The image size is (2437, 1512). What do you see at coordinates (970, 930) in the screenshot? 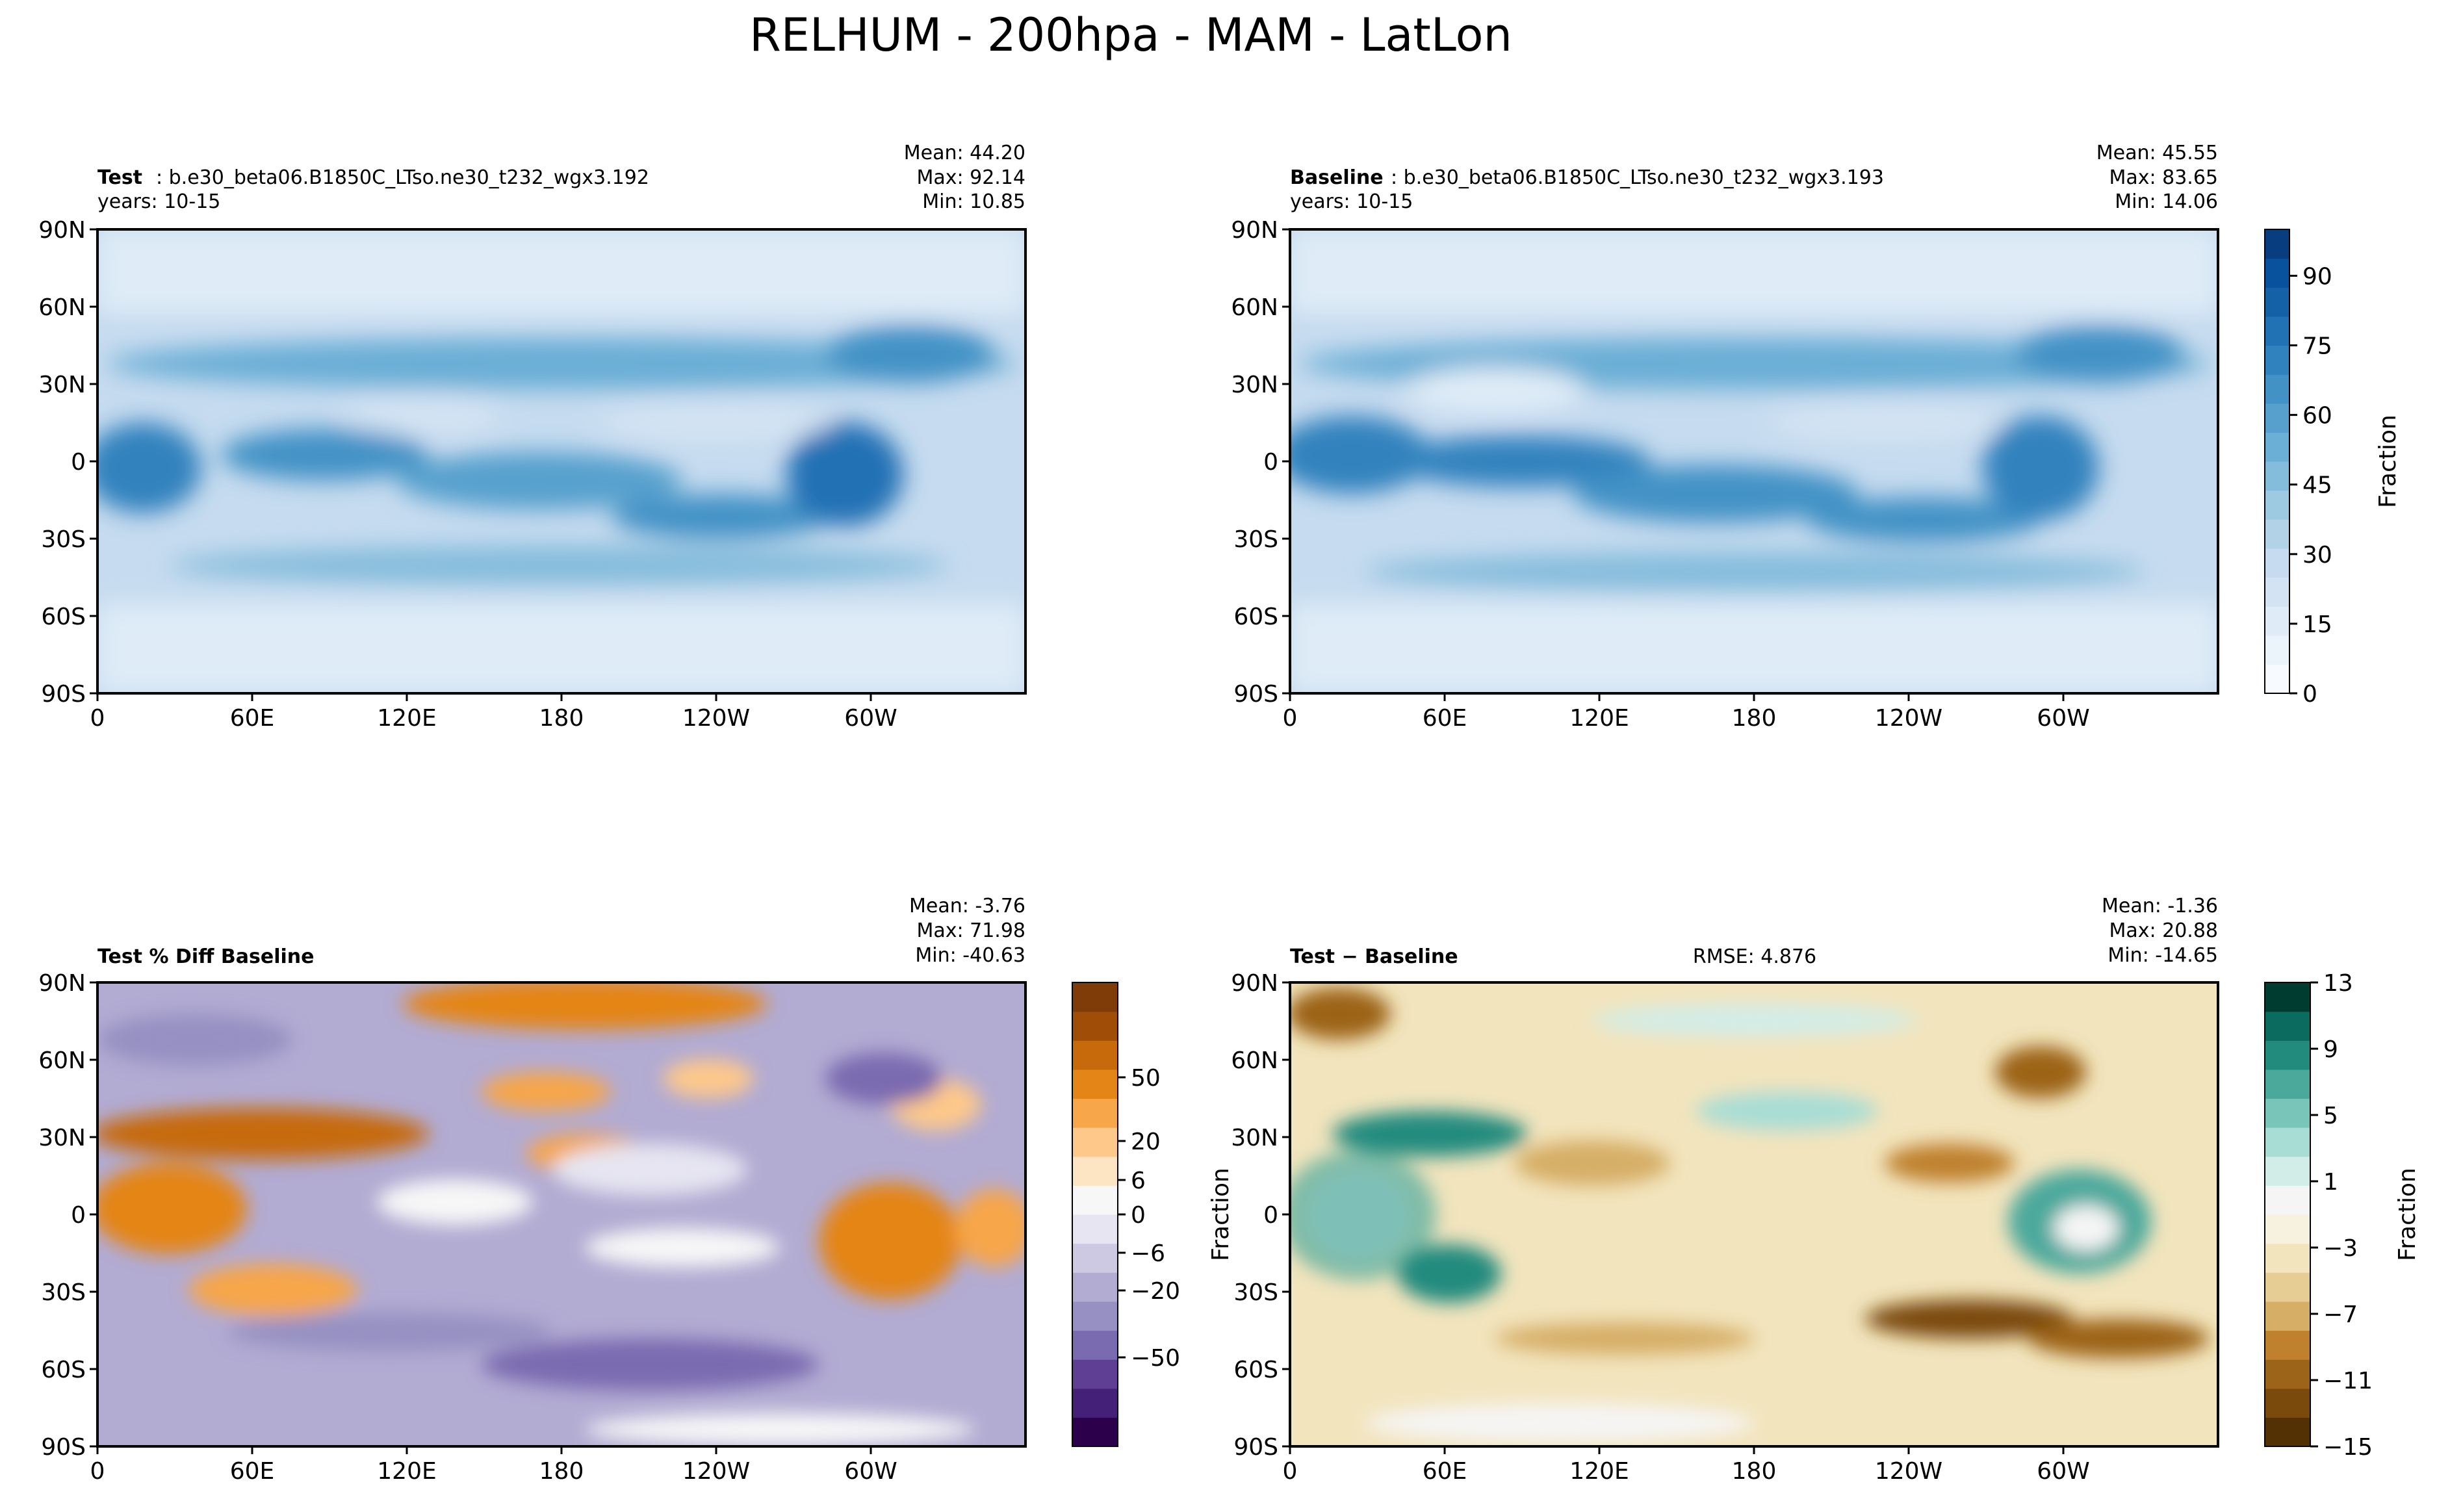
I see `stat-max: Max: 71.98` at bounding box center [970, 930].